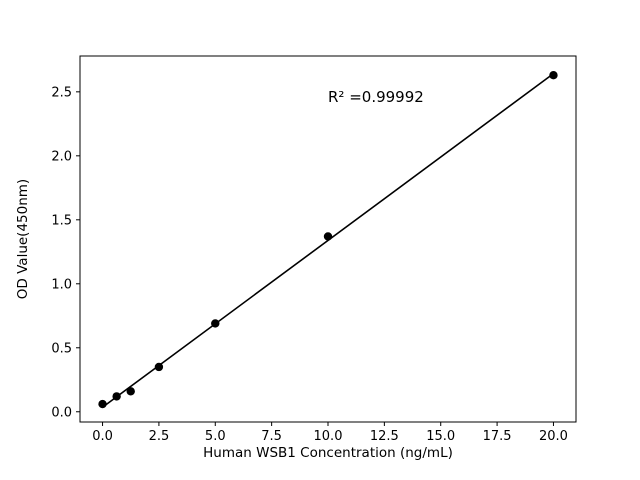  I want to click on x-tick-label: 17.5, so click(497, 436).